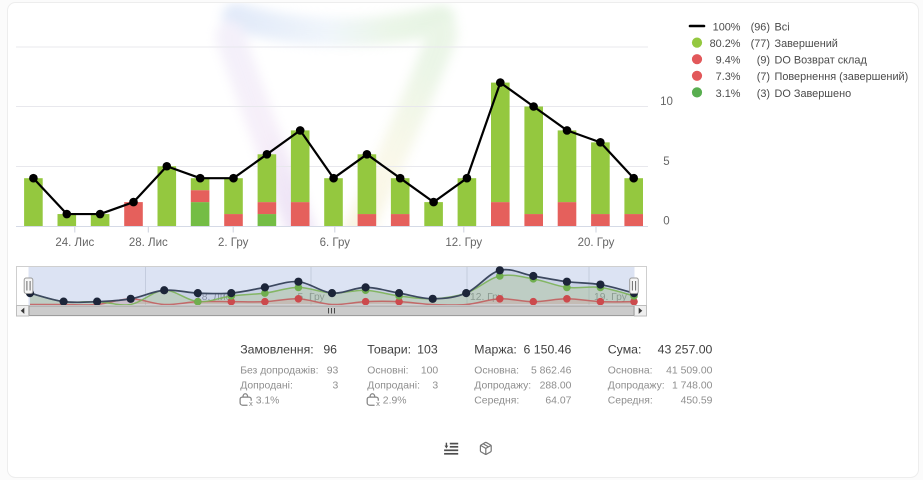 The image size is (923, 480). What do you see at coordinates (548, 350) in the screenshot?
I see `svg-text: 6 150.46` at bounding box center [548, 350].